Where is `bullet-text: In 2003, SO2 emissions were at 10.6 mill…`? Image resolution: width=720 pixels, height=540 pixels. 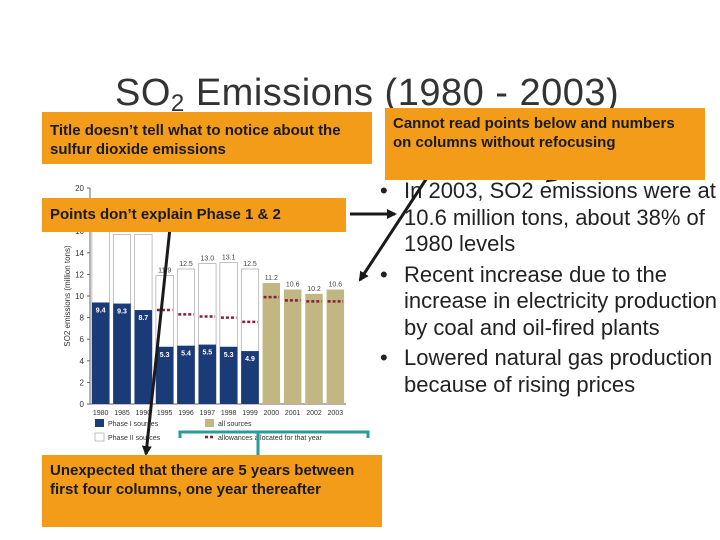 bullet-text: In 2003, SO2 emissions were at 10.6 mill… is located at coordinates (560, 217).